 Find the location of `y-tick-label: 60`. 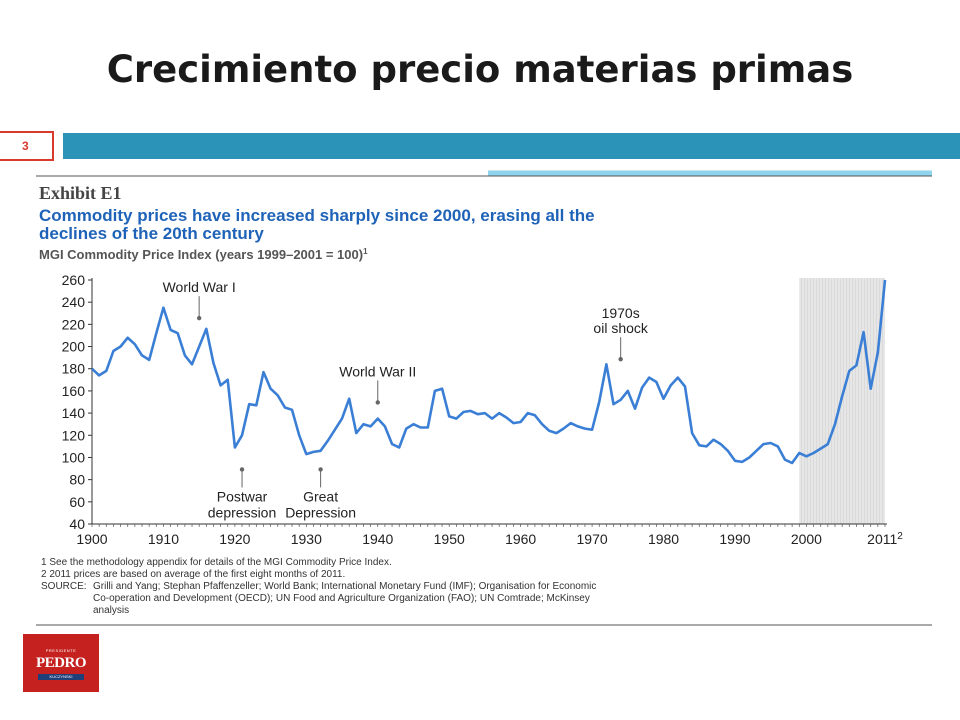

y-tick-label: 60 is located at coordinates (77, 502).